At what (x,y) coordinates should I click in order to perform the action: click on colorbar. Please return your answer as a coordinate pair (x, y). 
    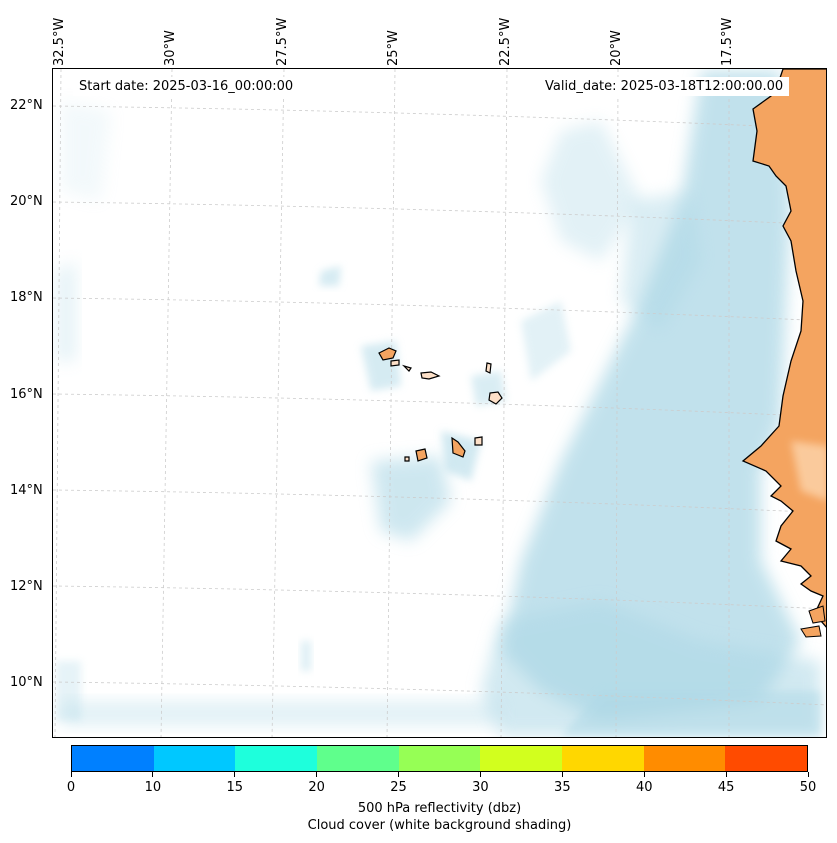
    Looking at the image, I should click on (439, 758).